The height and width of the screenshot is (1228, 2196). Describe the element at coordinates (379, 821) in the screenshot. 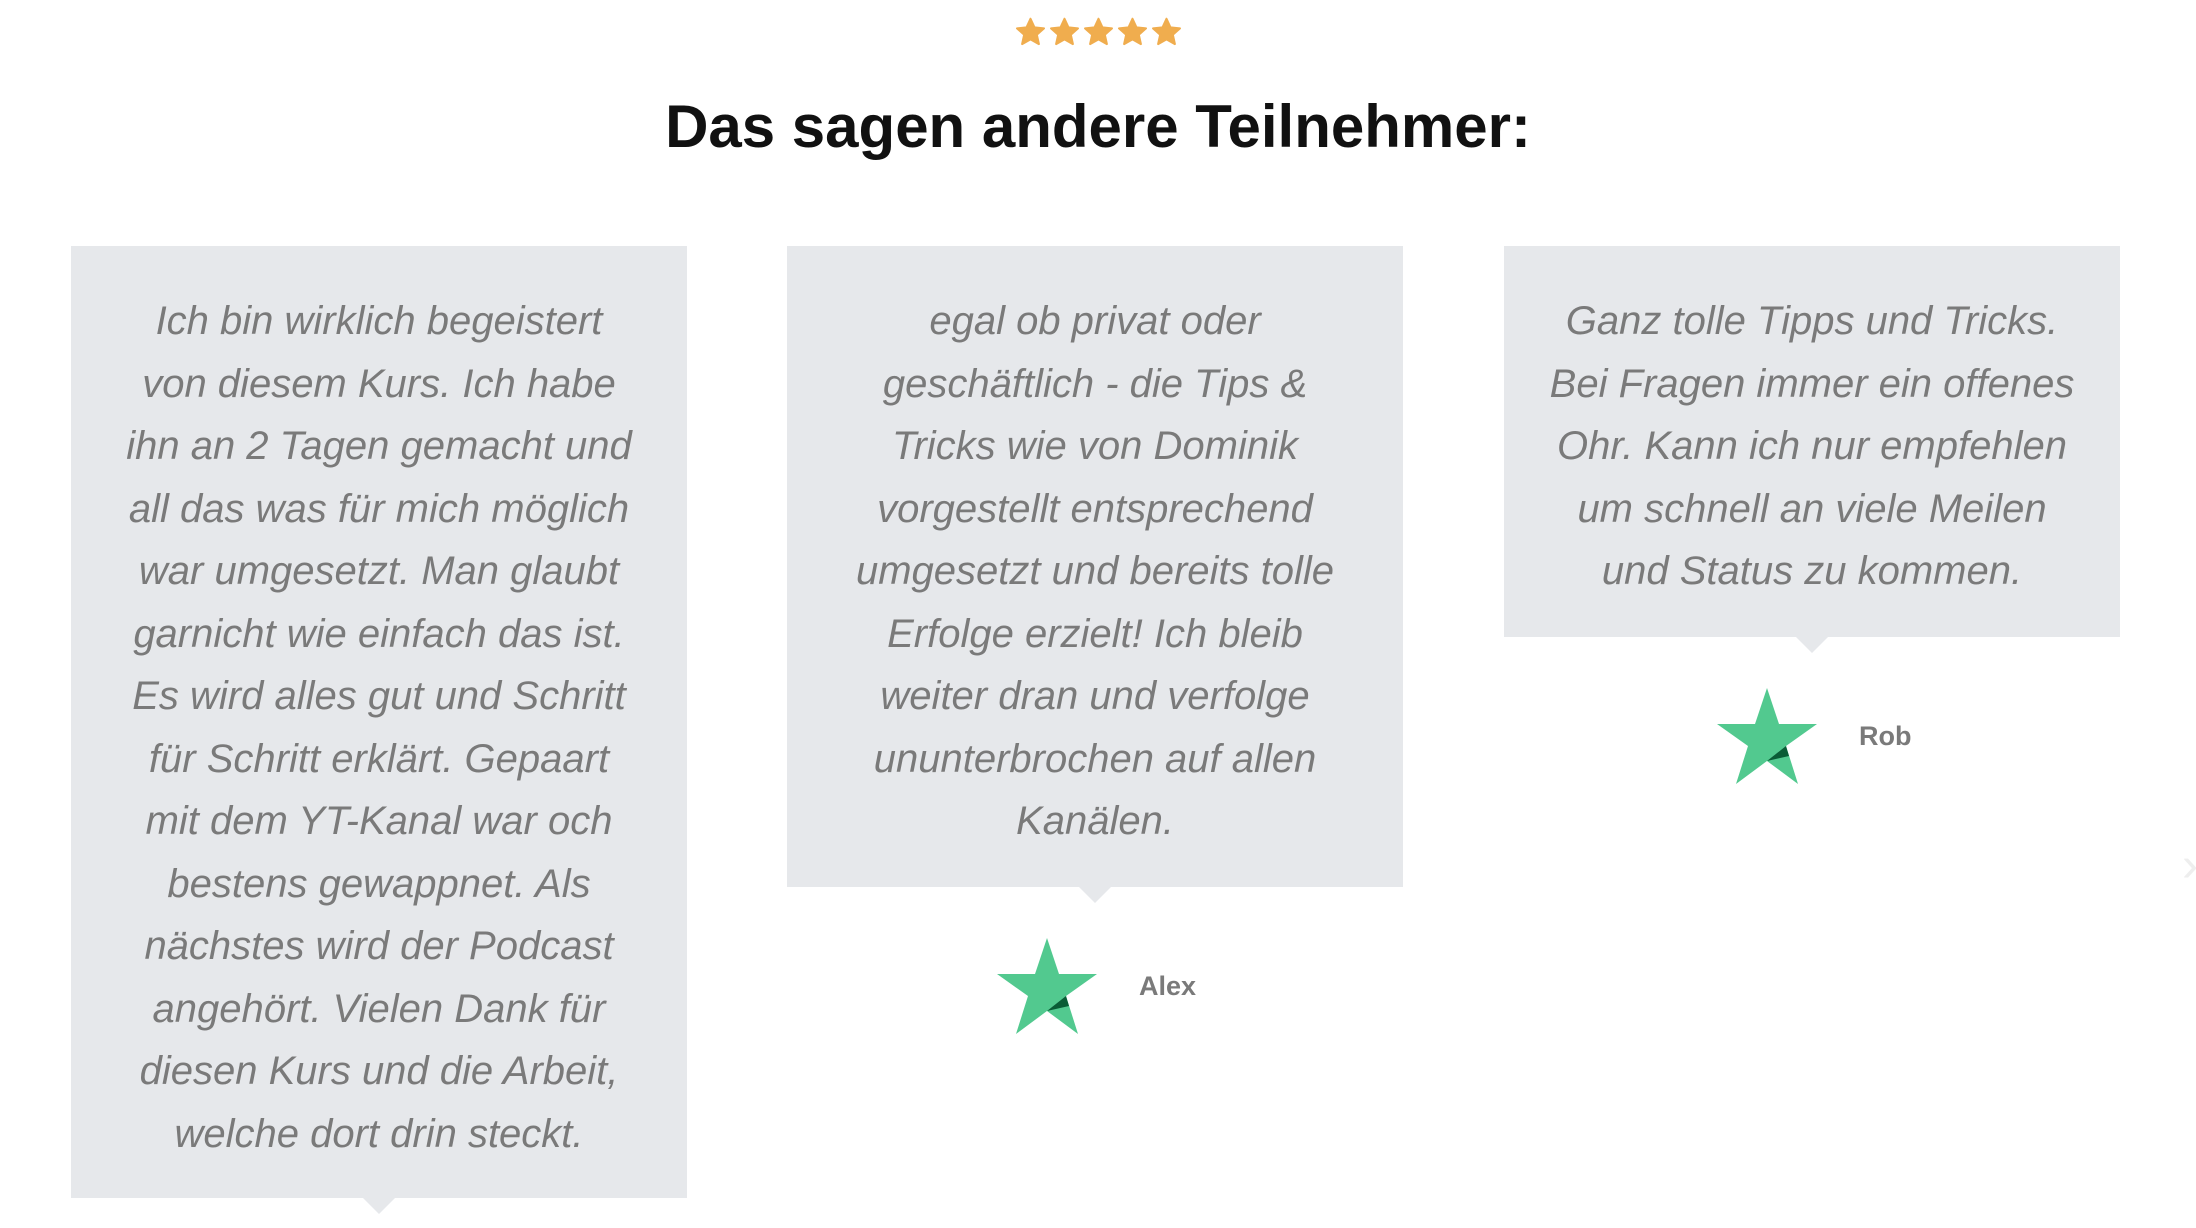

I see `testimonial-text-line: mit dem YT-Kanal war och` at that location.